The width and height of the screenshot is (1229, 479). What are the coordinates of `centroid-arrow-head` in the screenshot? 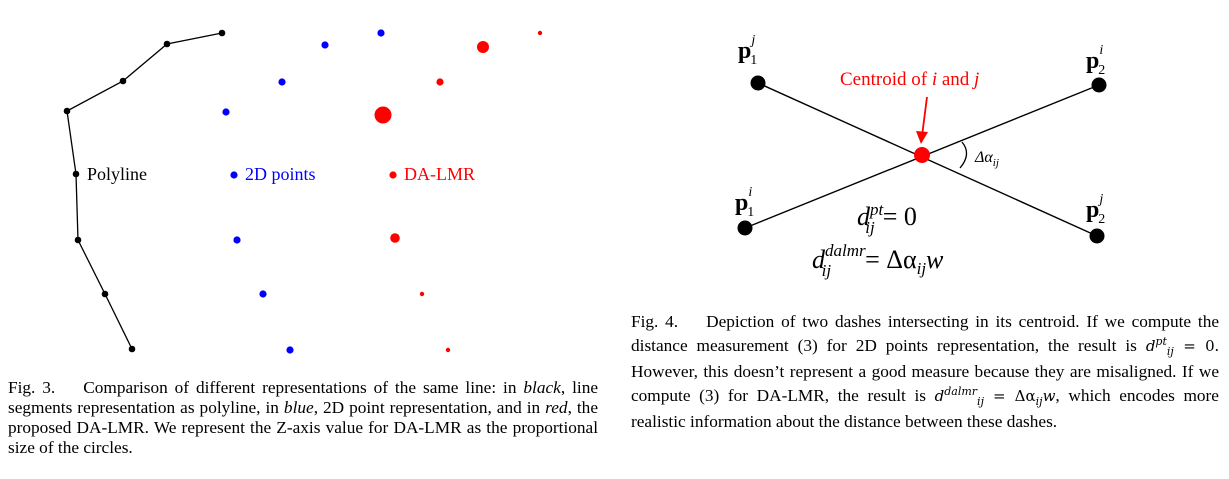 It's located at (922, 137).